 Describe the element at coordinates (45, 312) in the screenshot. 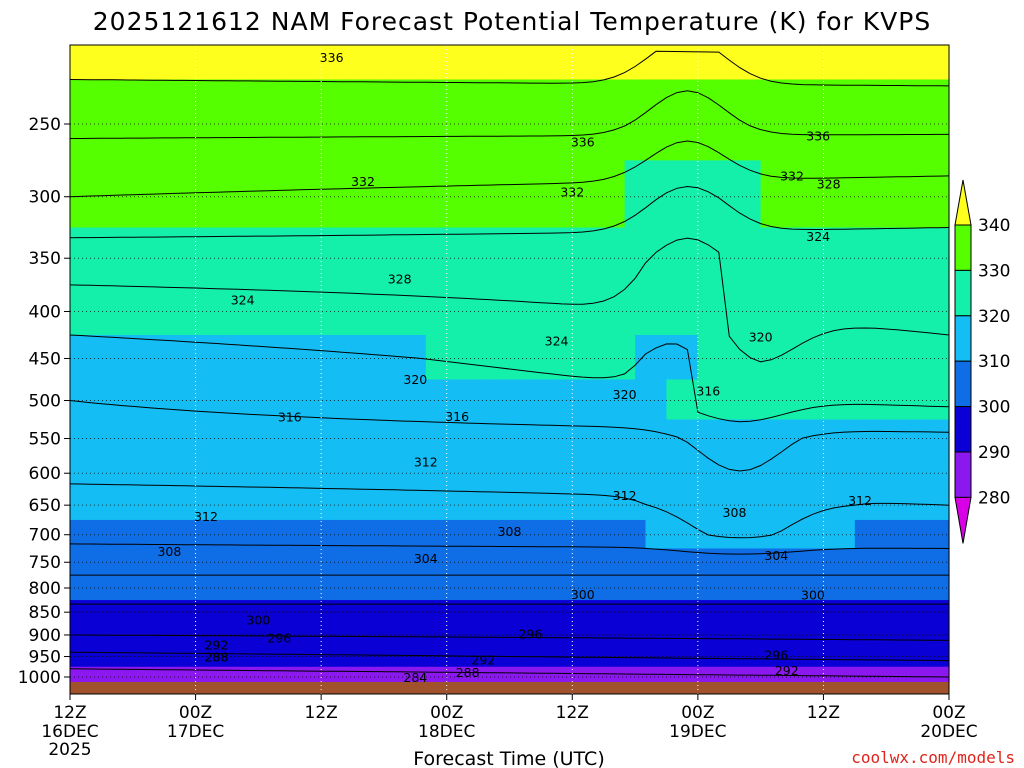

I see `y-tick-label: 400` at that location.